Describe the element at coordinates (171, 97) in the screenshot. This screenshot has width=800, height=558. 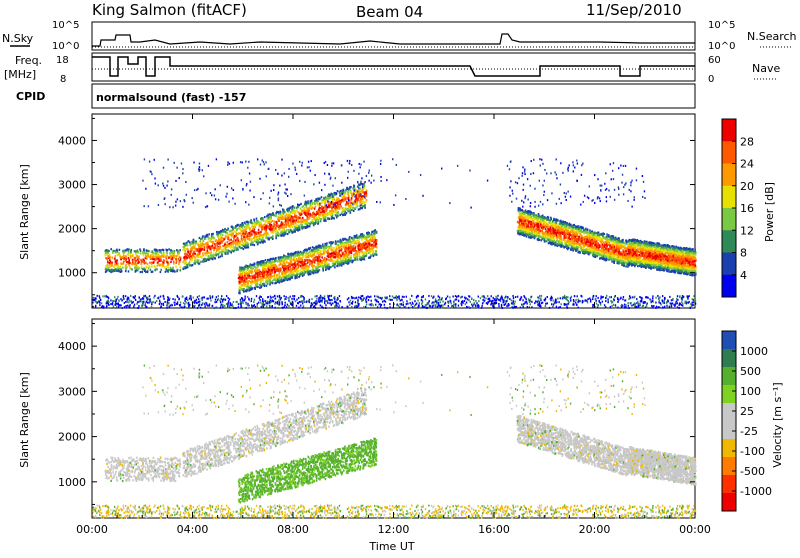
I see `cpid-text: normalsound (fast) -157` at that location.